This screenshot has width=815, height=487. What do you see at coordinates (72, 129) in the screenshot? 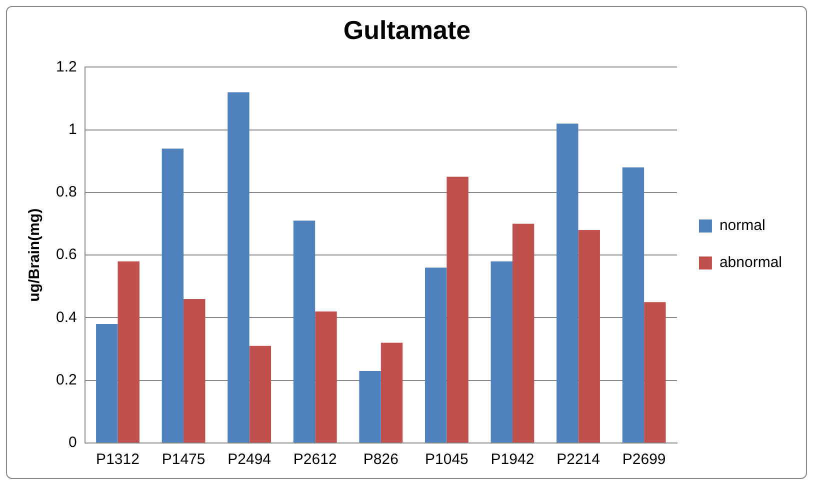
I see `y-tick-label: 1` at bounding box center [72, 129].